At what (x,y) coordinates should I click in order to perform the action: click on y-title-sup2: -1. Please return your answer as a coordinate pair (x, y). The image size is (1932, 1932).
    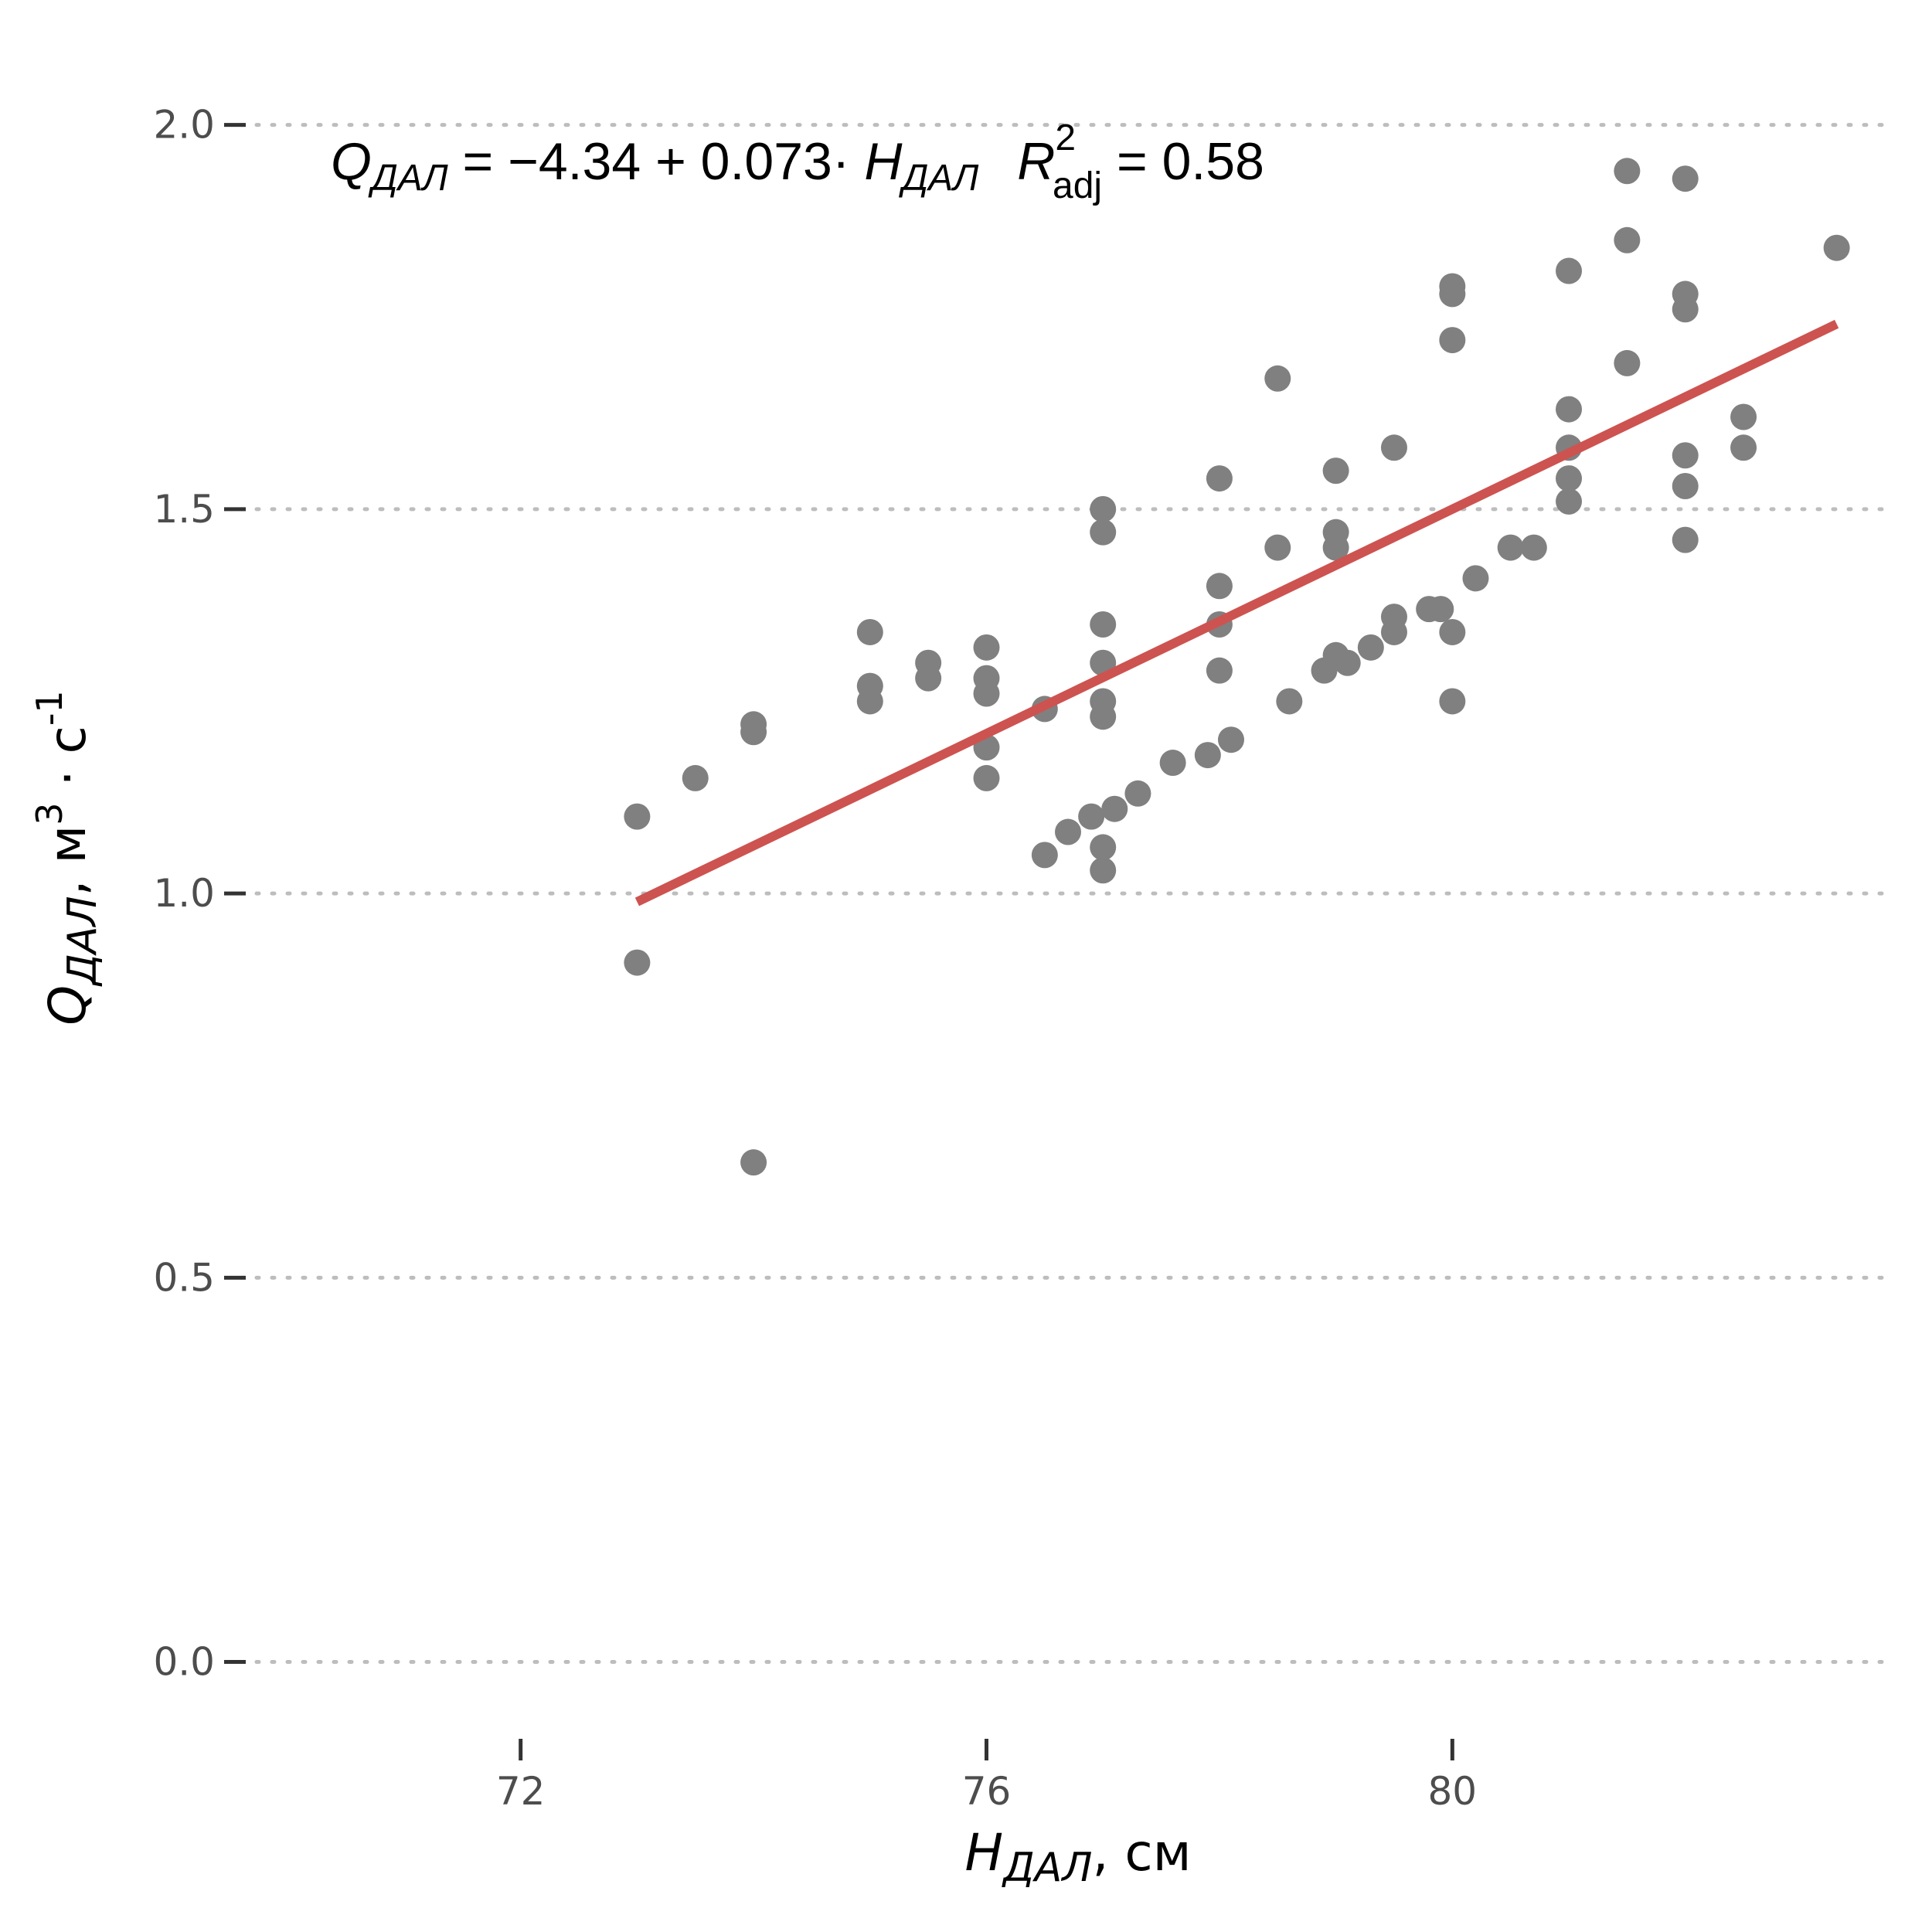
    Looking at the image, I should click on (50, 708).